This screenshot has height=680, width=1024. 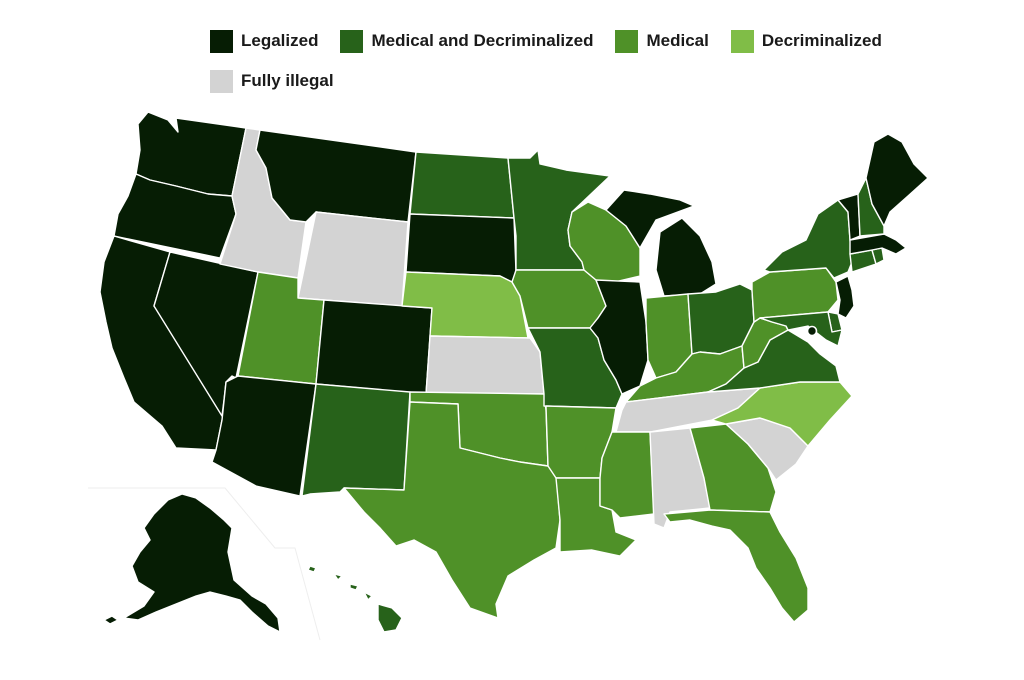 What do you see at coordinates (808, 239) in the screenshot?
I see `state-new-york` at bounding box center [808, 239].